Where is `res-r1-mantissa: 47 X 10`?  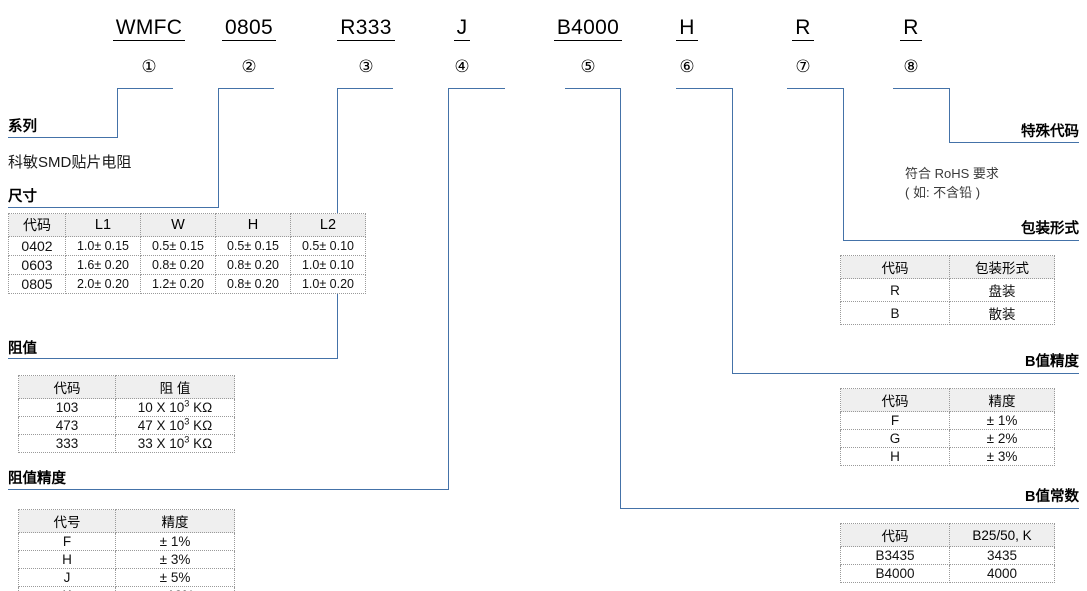
res-r1-mantissa: 47 X 10 is located at coordinates (161, 425).